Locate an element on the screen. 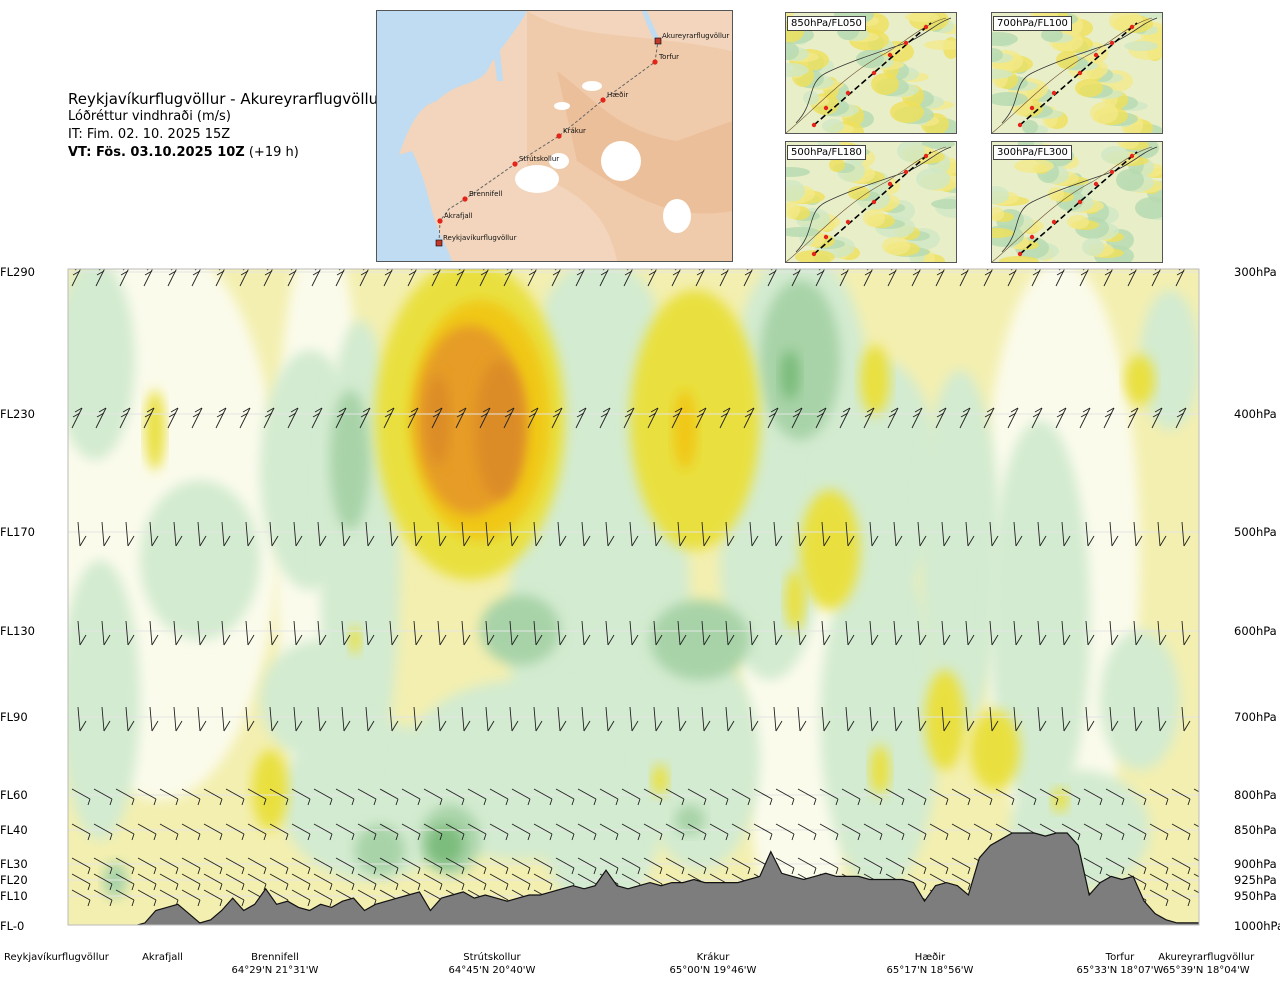 The image size is (1280, 981). level-label-hpa: 900hPa is located at coordinates (1255, 864).